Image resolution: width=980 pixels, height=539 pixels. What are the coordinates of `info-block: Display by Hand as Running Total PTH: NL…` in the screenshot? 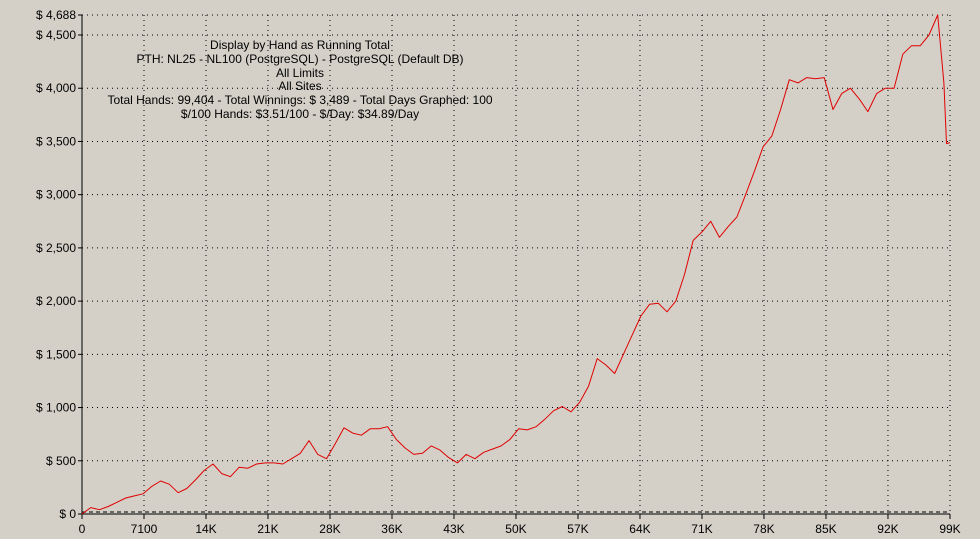 It's located at (299, 79).